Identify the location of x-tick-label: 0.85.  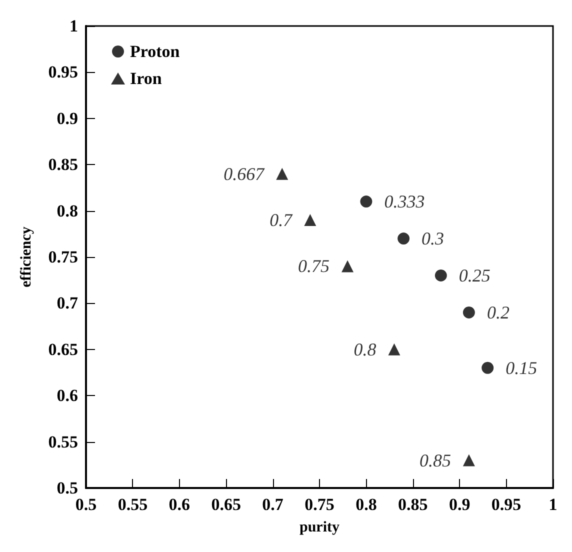
(413, 504).